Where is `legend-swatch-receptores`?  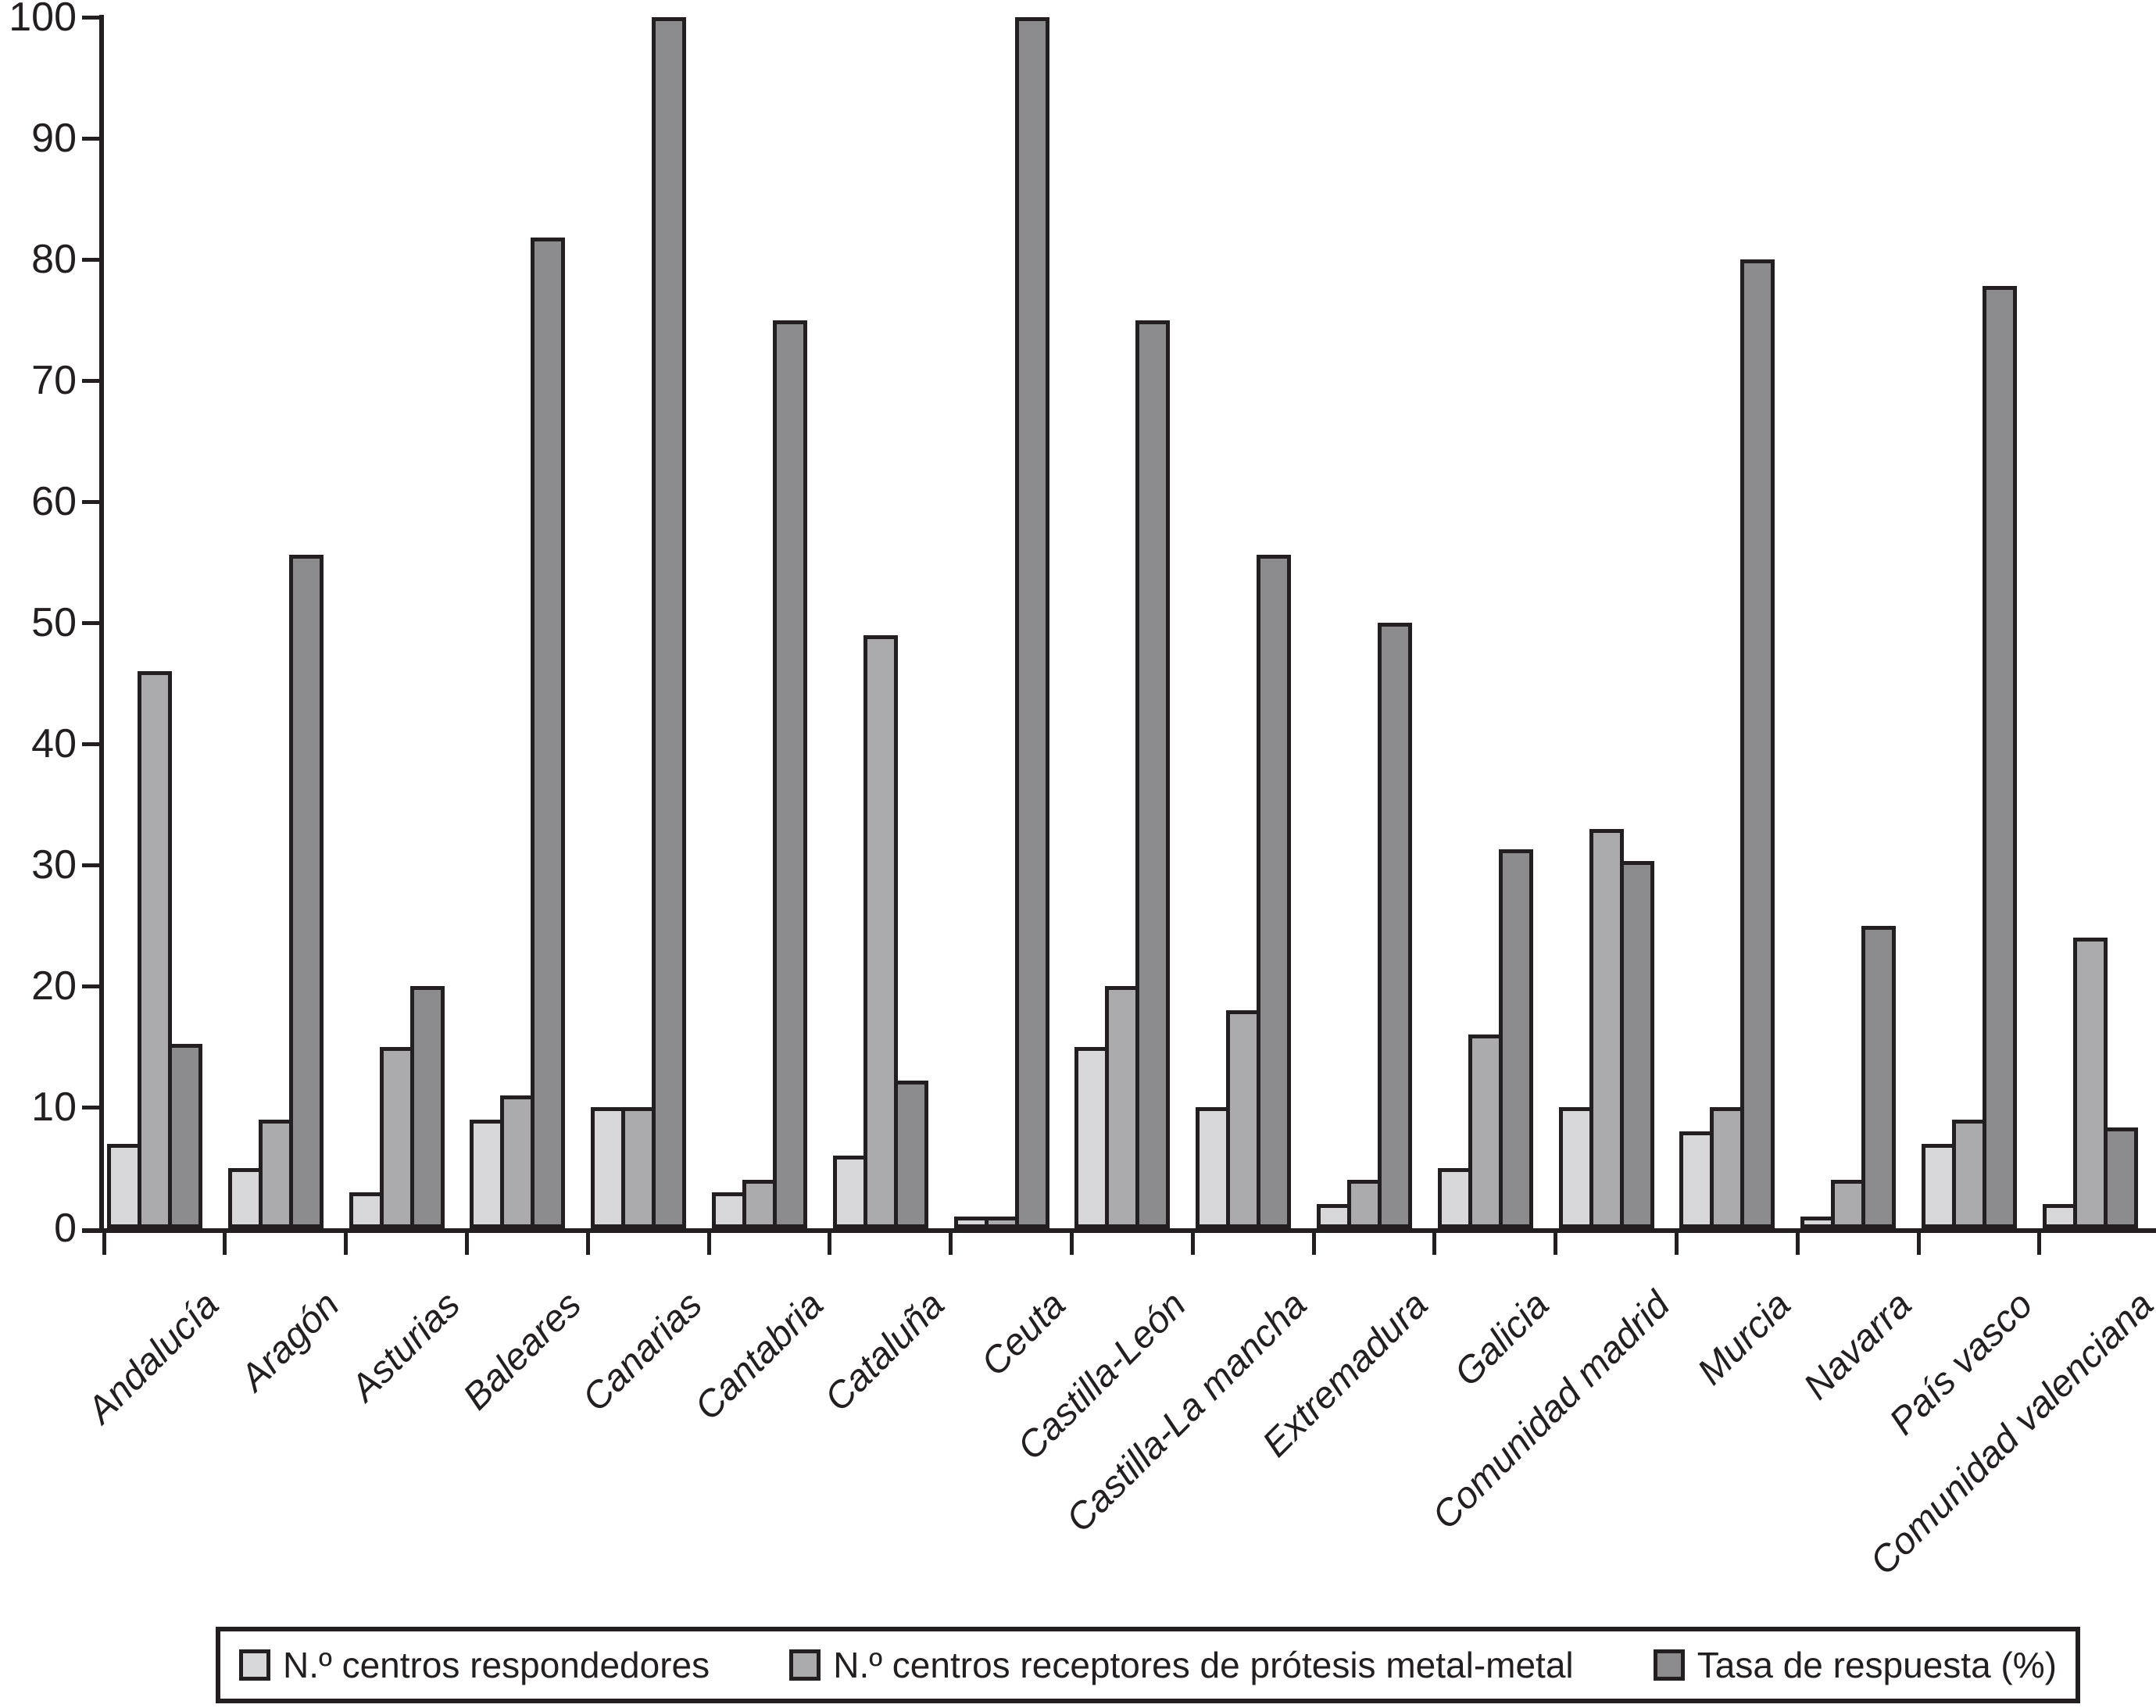 legend-swatch-receptores is located at coordinates (805, 1665).